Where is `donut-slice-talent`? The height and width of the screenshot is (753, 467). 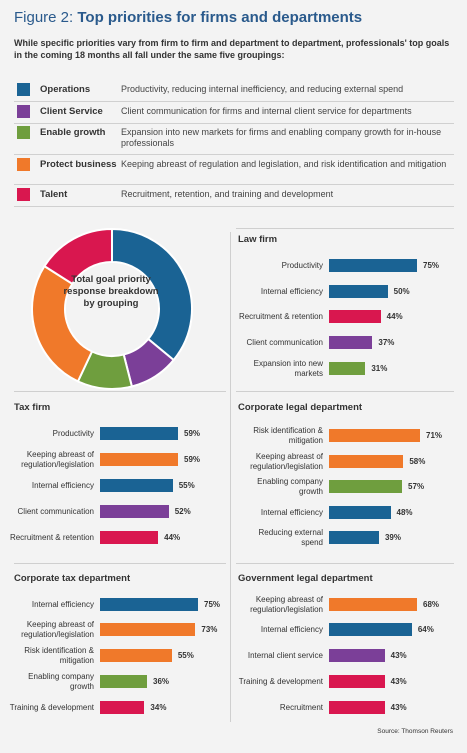 donut-slice-talent is located at coordinates (78, 257).